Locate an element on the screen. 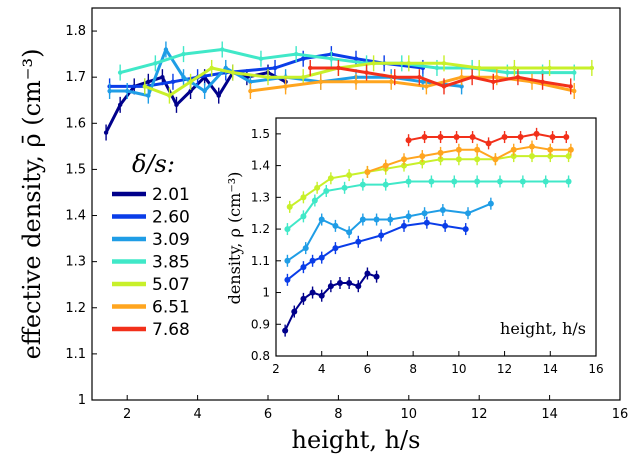 This screenshot has height=463, width=629. inset-y-tick-label: 1 is located at coordinates (266, 293).